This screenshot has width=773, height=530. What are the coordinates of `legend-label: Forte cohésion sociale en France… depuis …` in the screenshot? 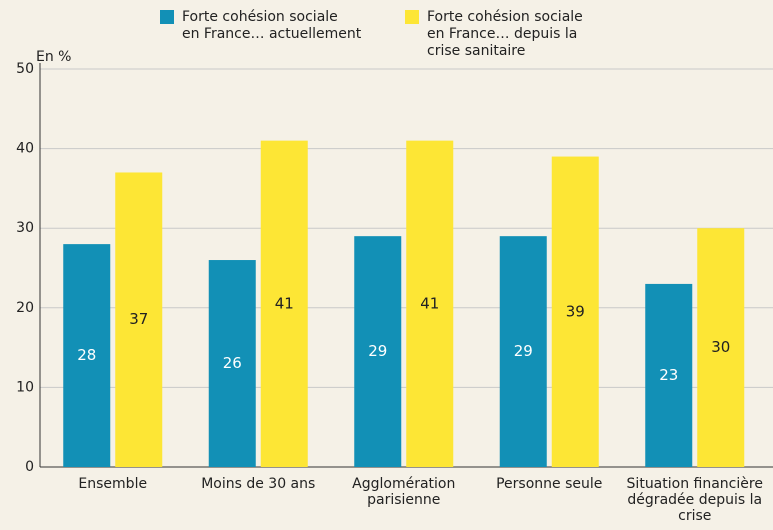 It's located at (505, 34).